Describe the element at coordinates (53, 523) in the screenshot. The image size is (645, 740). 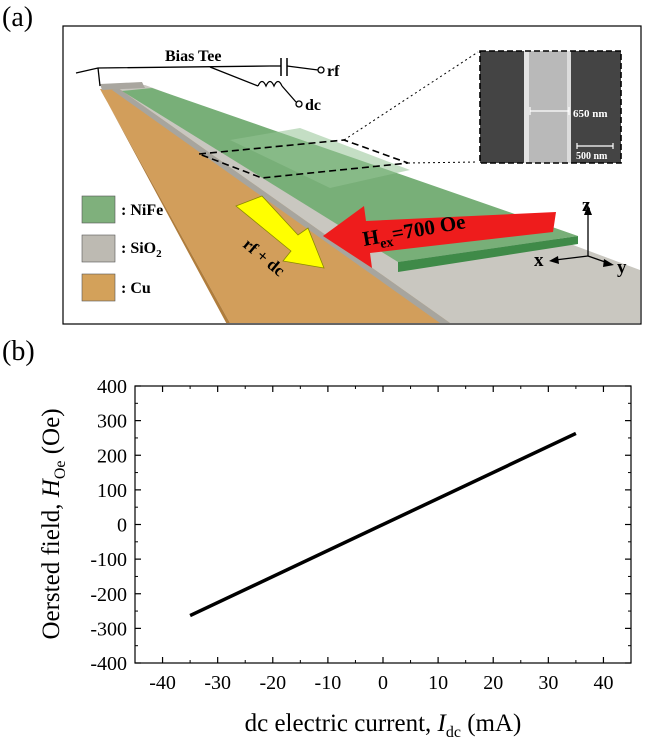
I see `y-axis-title: Oersted field, HOe (Oe)` at that location.